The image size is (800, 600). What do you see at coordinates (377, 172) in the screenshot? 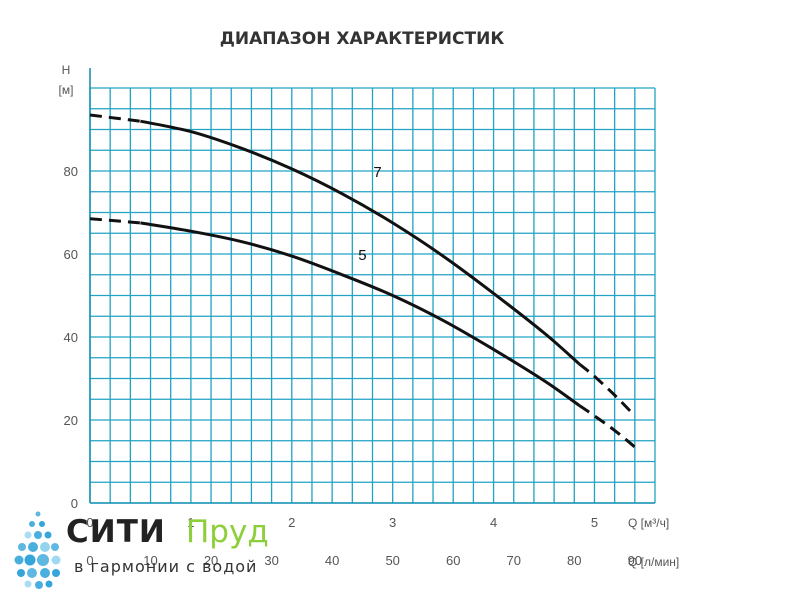
I see `curve-label-7: 7` at bounding box center [377, 172].